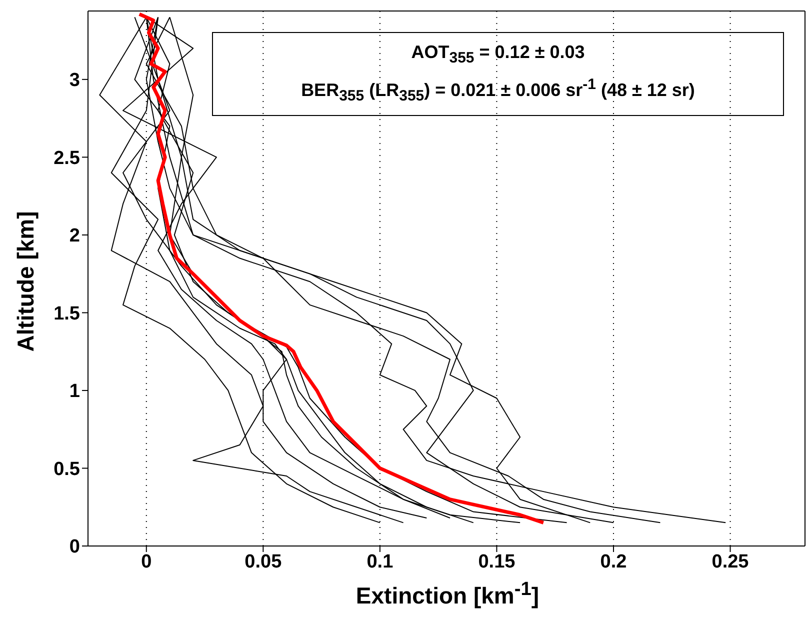  What do you see at coordinates (67, 313) in the screenshot?
I see `y-tick-label: 1.5` at bounding box center [67, 313].